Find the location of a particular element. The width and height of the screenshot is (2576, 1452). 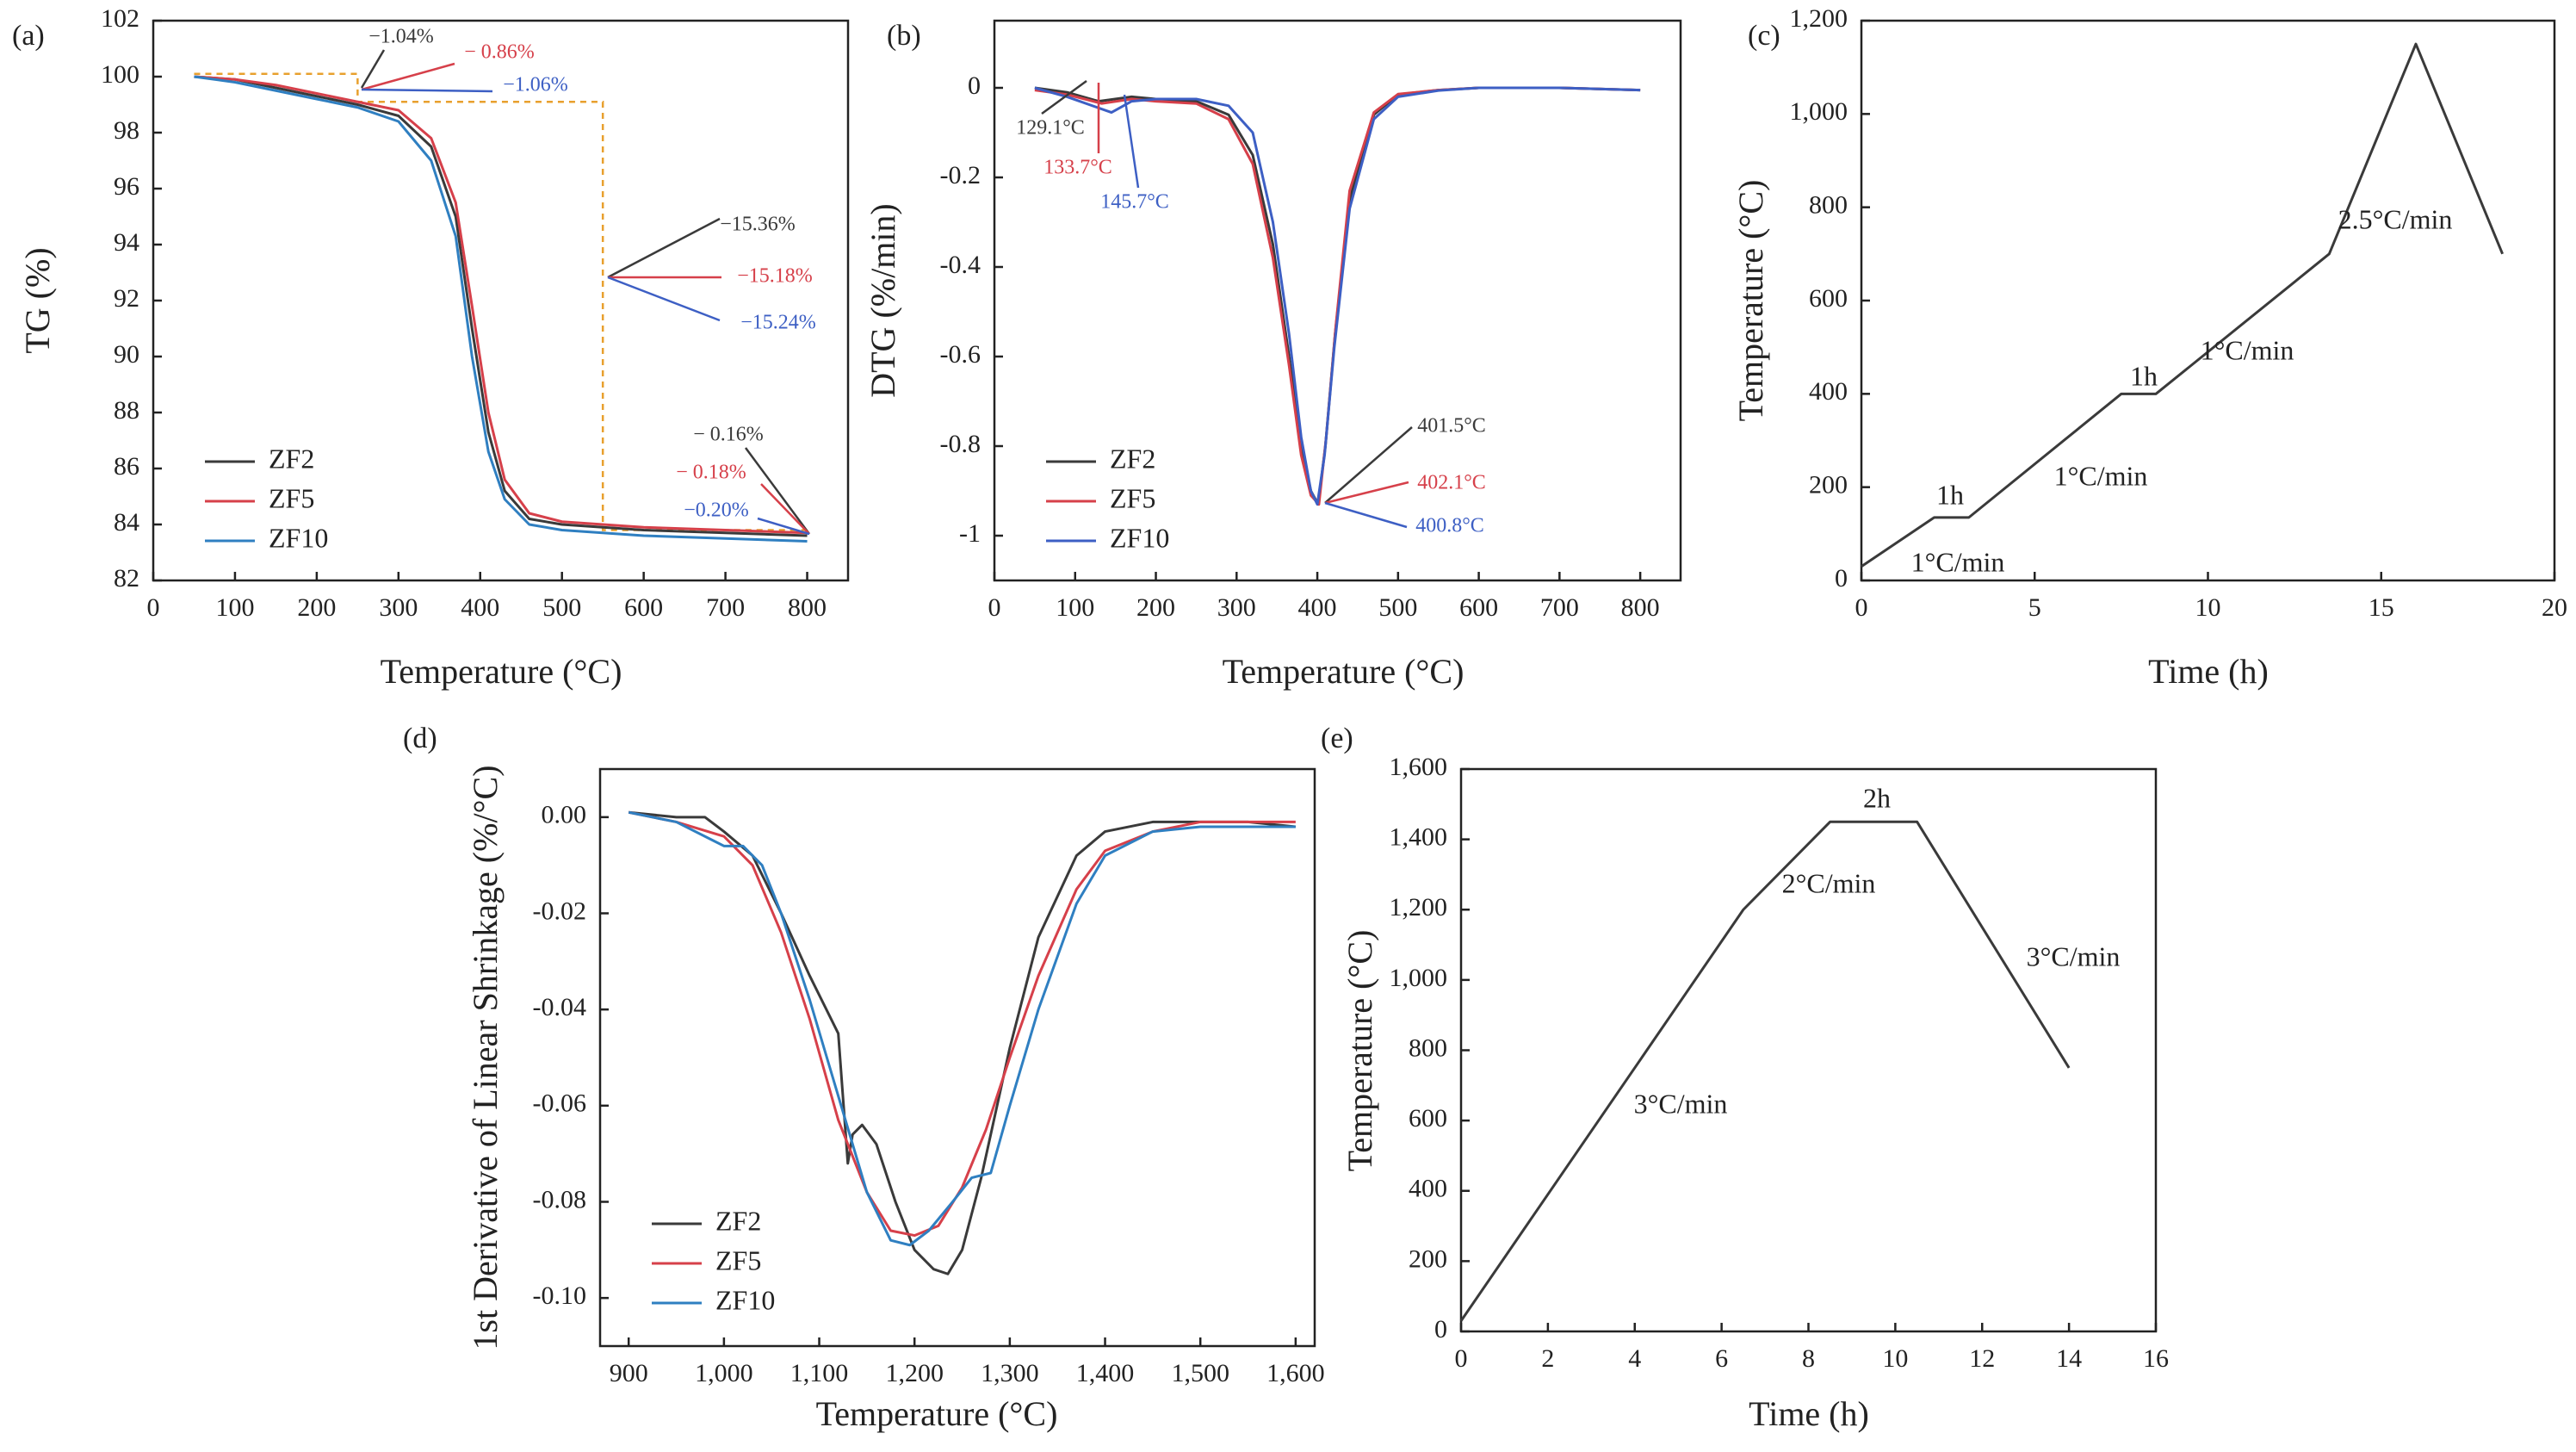

legend-label: ZF2 is located at coordinates (738, 1220).